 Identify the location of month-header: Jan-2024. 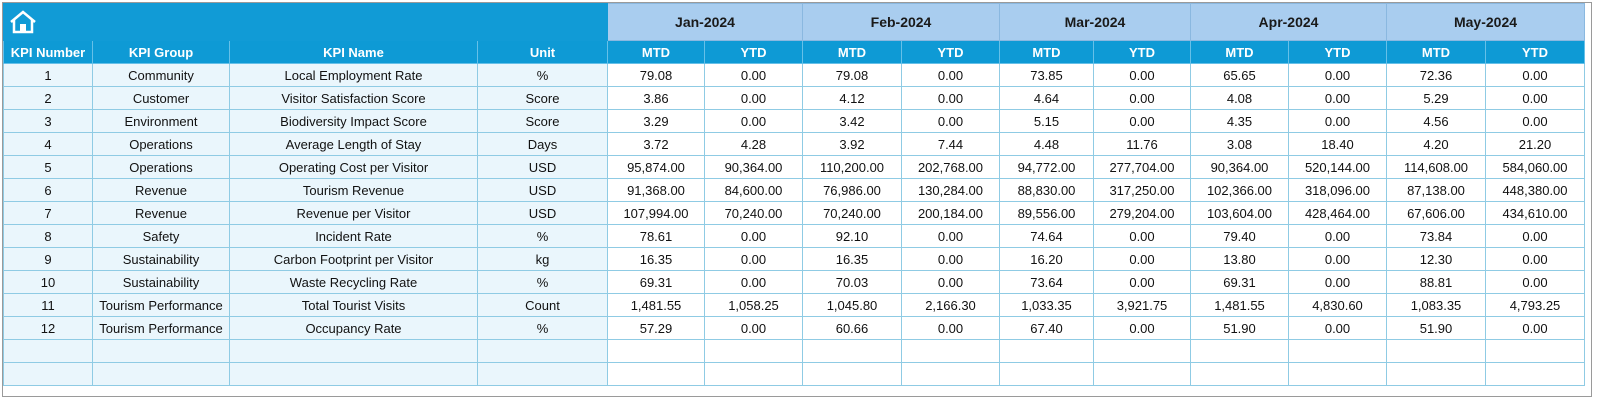
(705, 22).